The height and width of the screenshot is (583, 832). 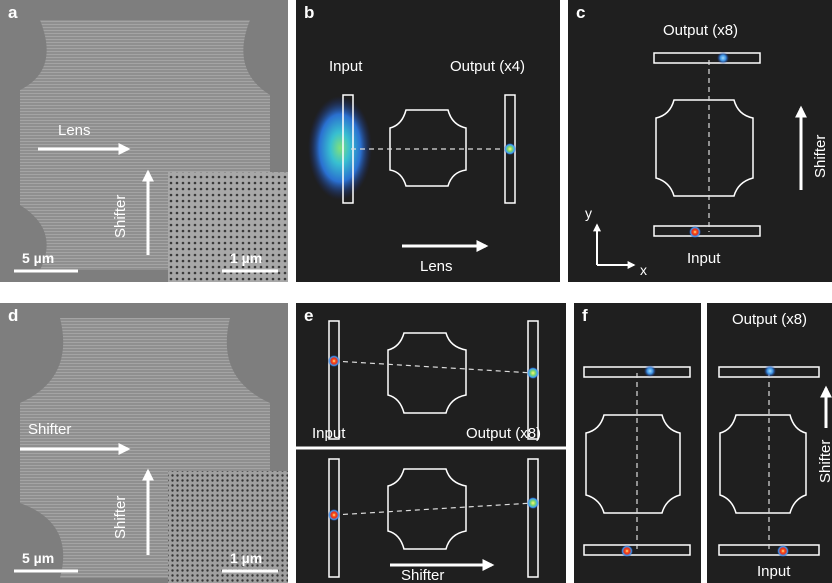 What do you see at coordinates (763, 464) in the screenshot?
I see `device-outline-right` at bounding box center [763, 464].